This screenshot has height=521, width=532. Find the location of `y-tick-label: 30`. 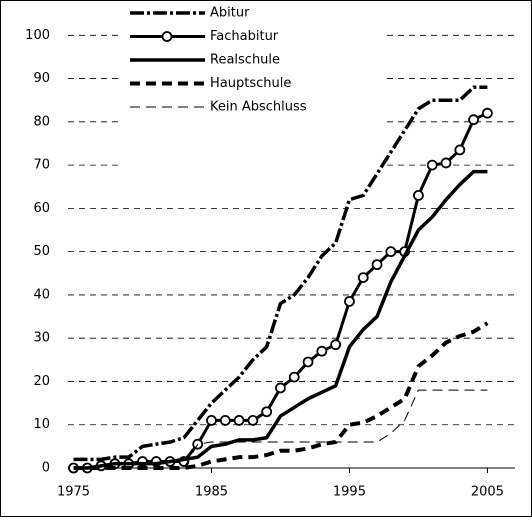

y-tick-label: 30 is located at coordinates (41, 338).